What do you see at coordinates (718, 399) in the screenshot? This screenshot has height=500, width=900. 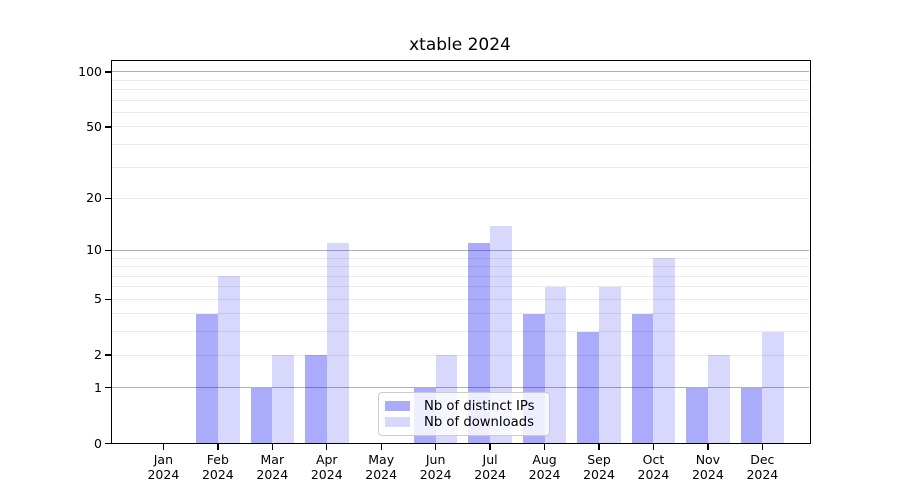 I see `bar-downloads-nov` at bounding box center [718, 399].